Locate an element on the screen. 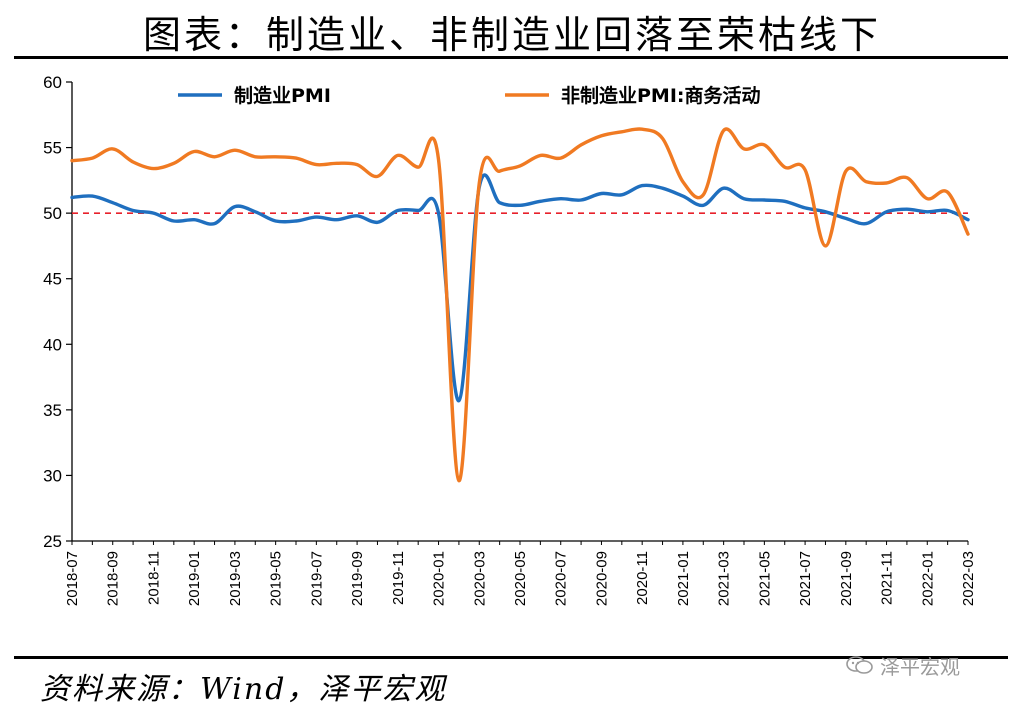 Image resolution: width=1024 pixels, height=708 pixels. x-tick-label: 2019-03 is located at coordinates (235, 578).